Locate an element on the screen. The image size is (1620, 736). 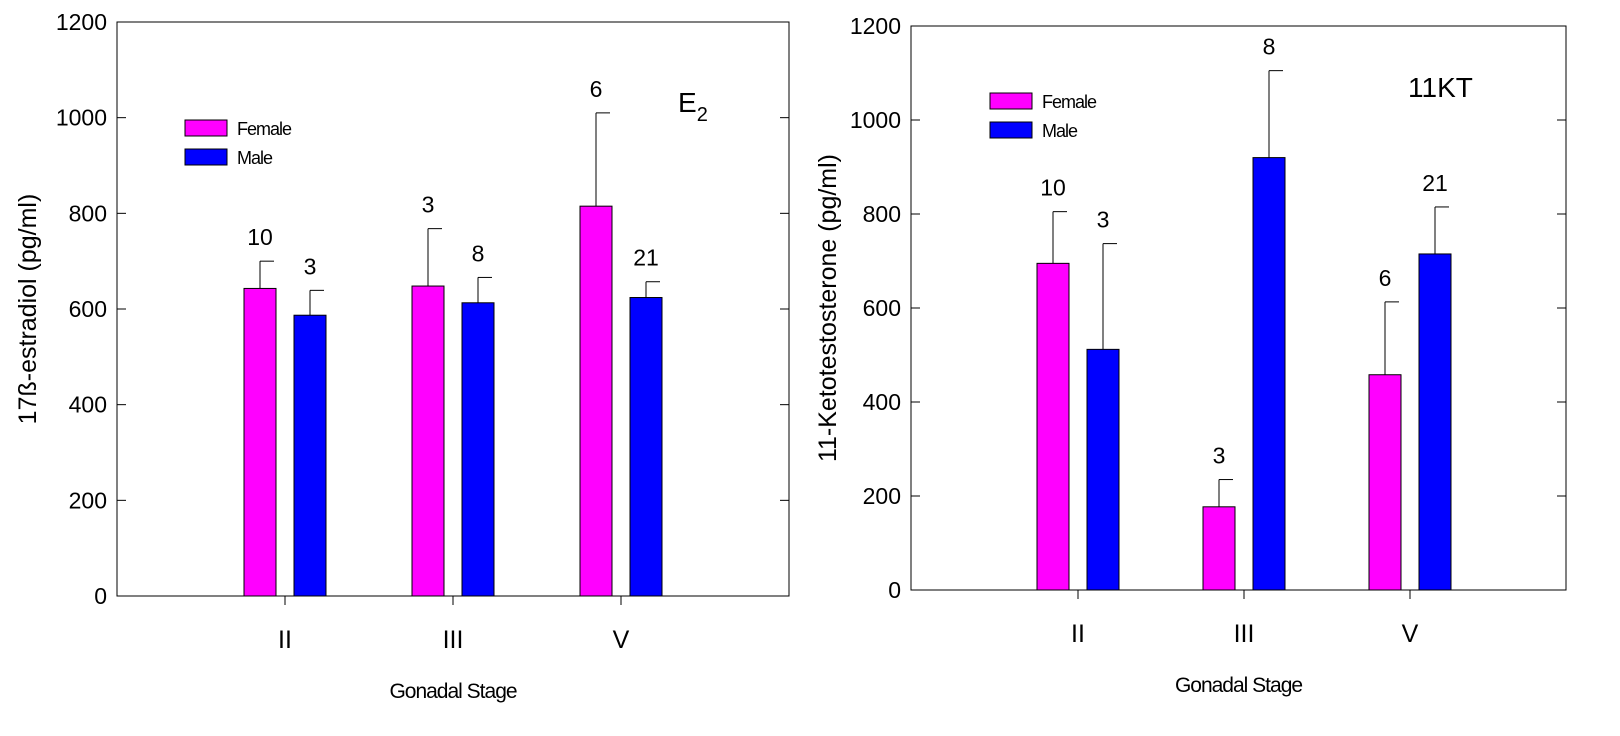
y-axis-title: 17ß-estradiol (pg/ml) is located at coordinates (28, 309).